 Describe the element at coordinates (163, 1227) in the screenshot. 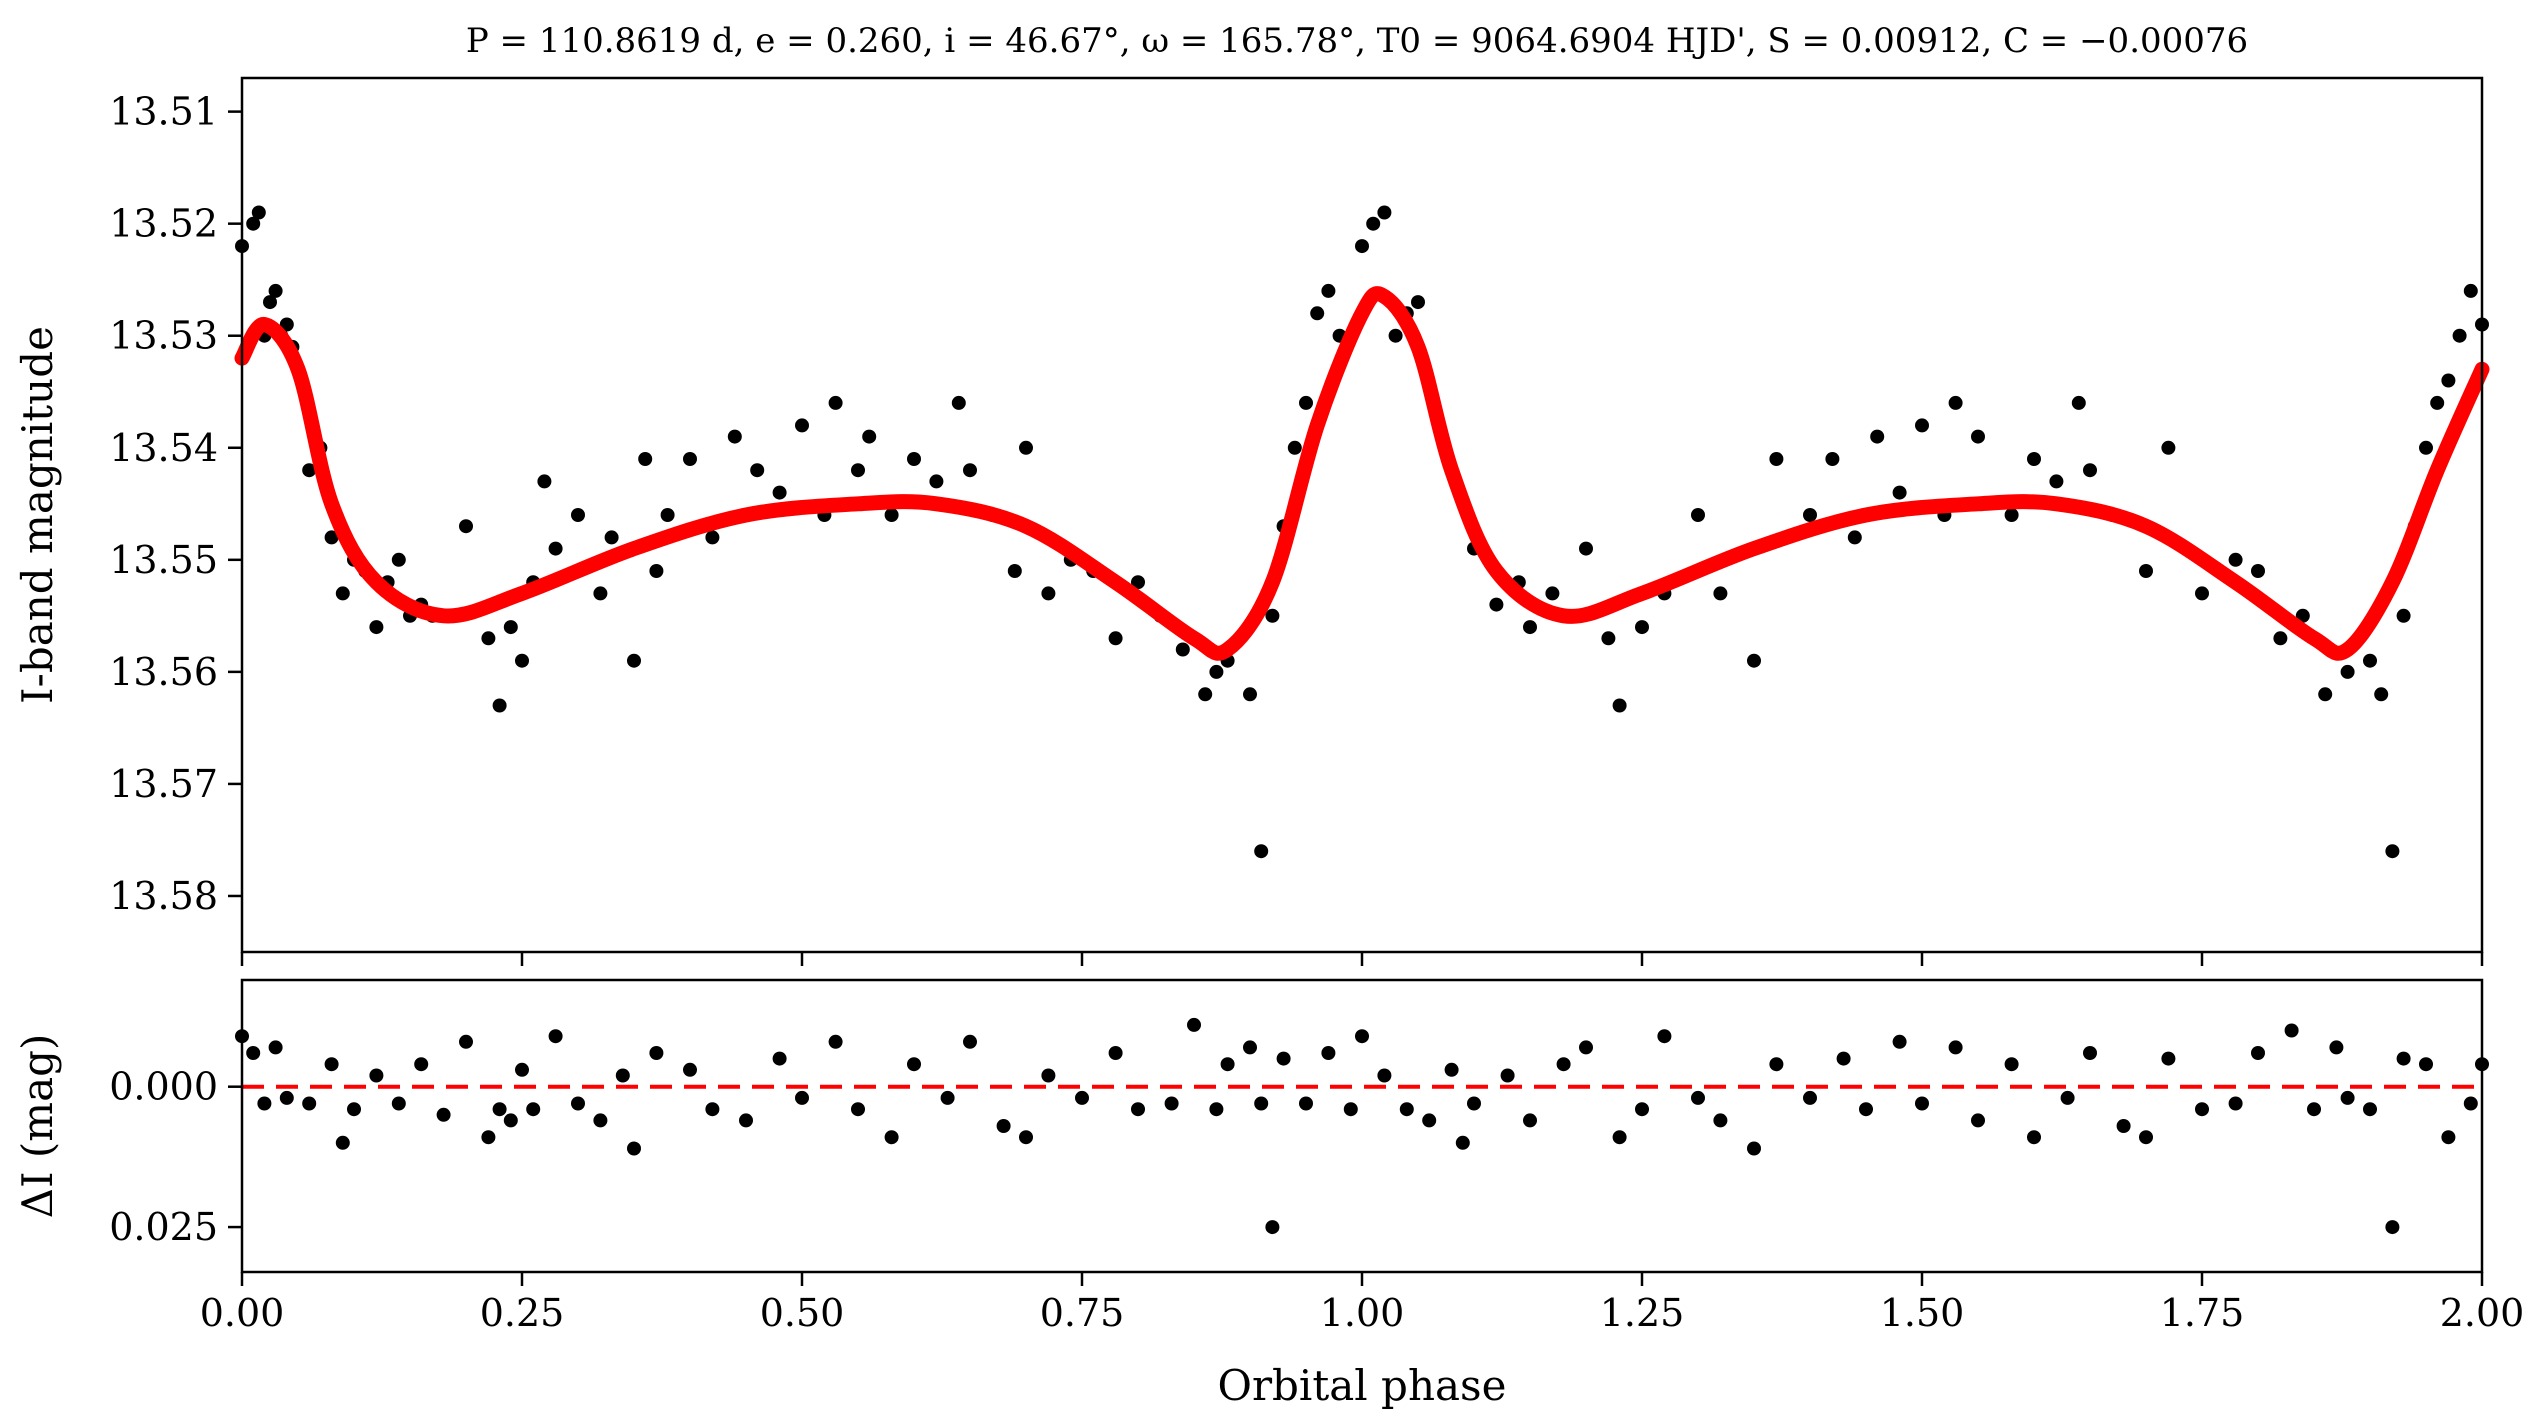

I see `y-tick-label: 0.025` at that location.